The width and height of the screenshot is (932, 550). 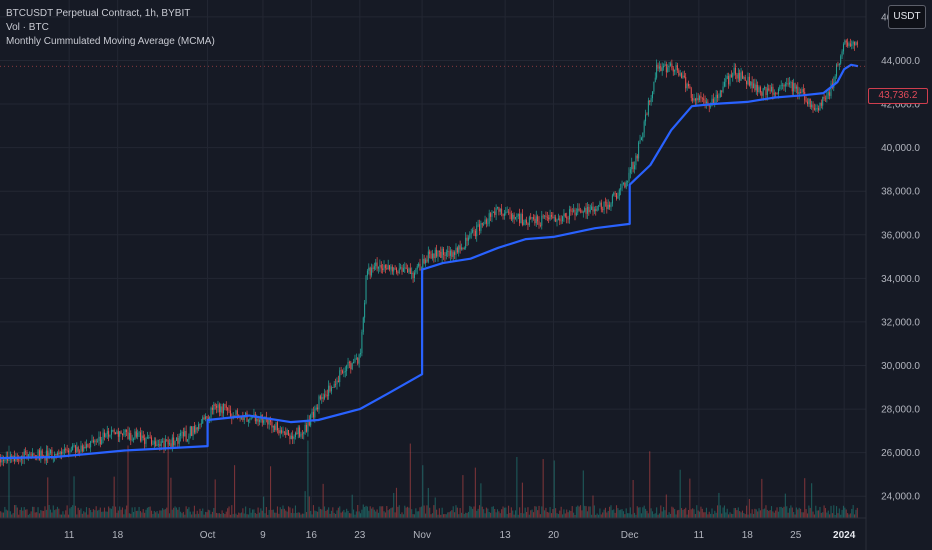 What do you see at coordinates (900, 497) in the screenshot?
I see `price-tick-label: 24,000.0` at bounding box center [900, 497].